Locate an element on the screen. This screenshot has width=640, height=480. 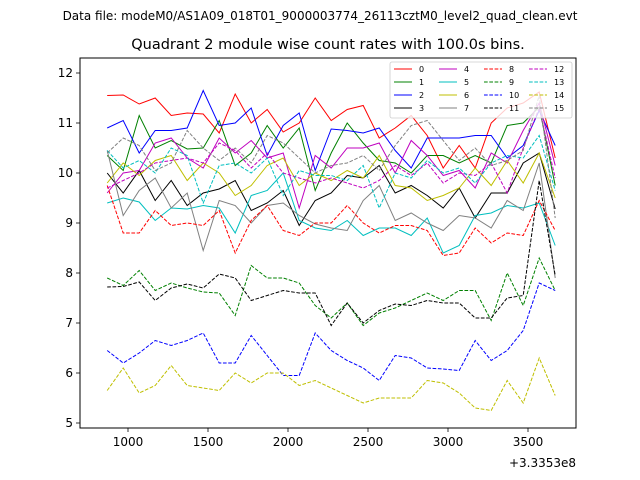
legend-label-1: 1 is located at coordinates (421, 82).